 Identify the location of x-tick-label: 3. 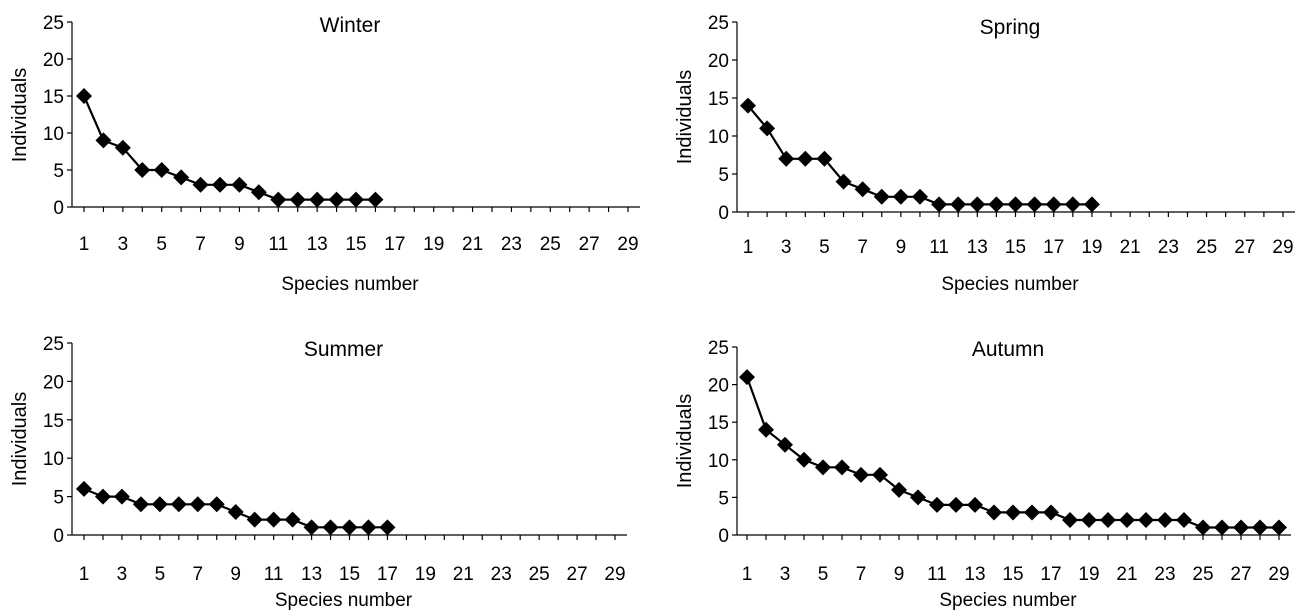
(122, 574).